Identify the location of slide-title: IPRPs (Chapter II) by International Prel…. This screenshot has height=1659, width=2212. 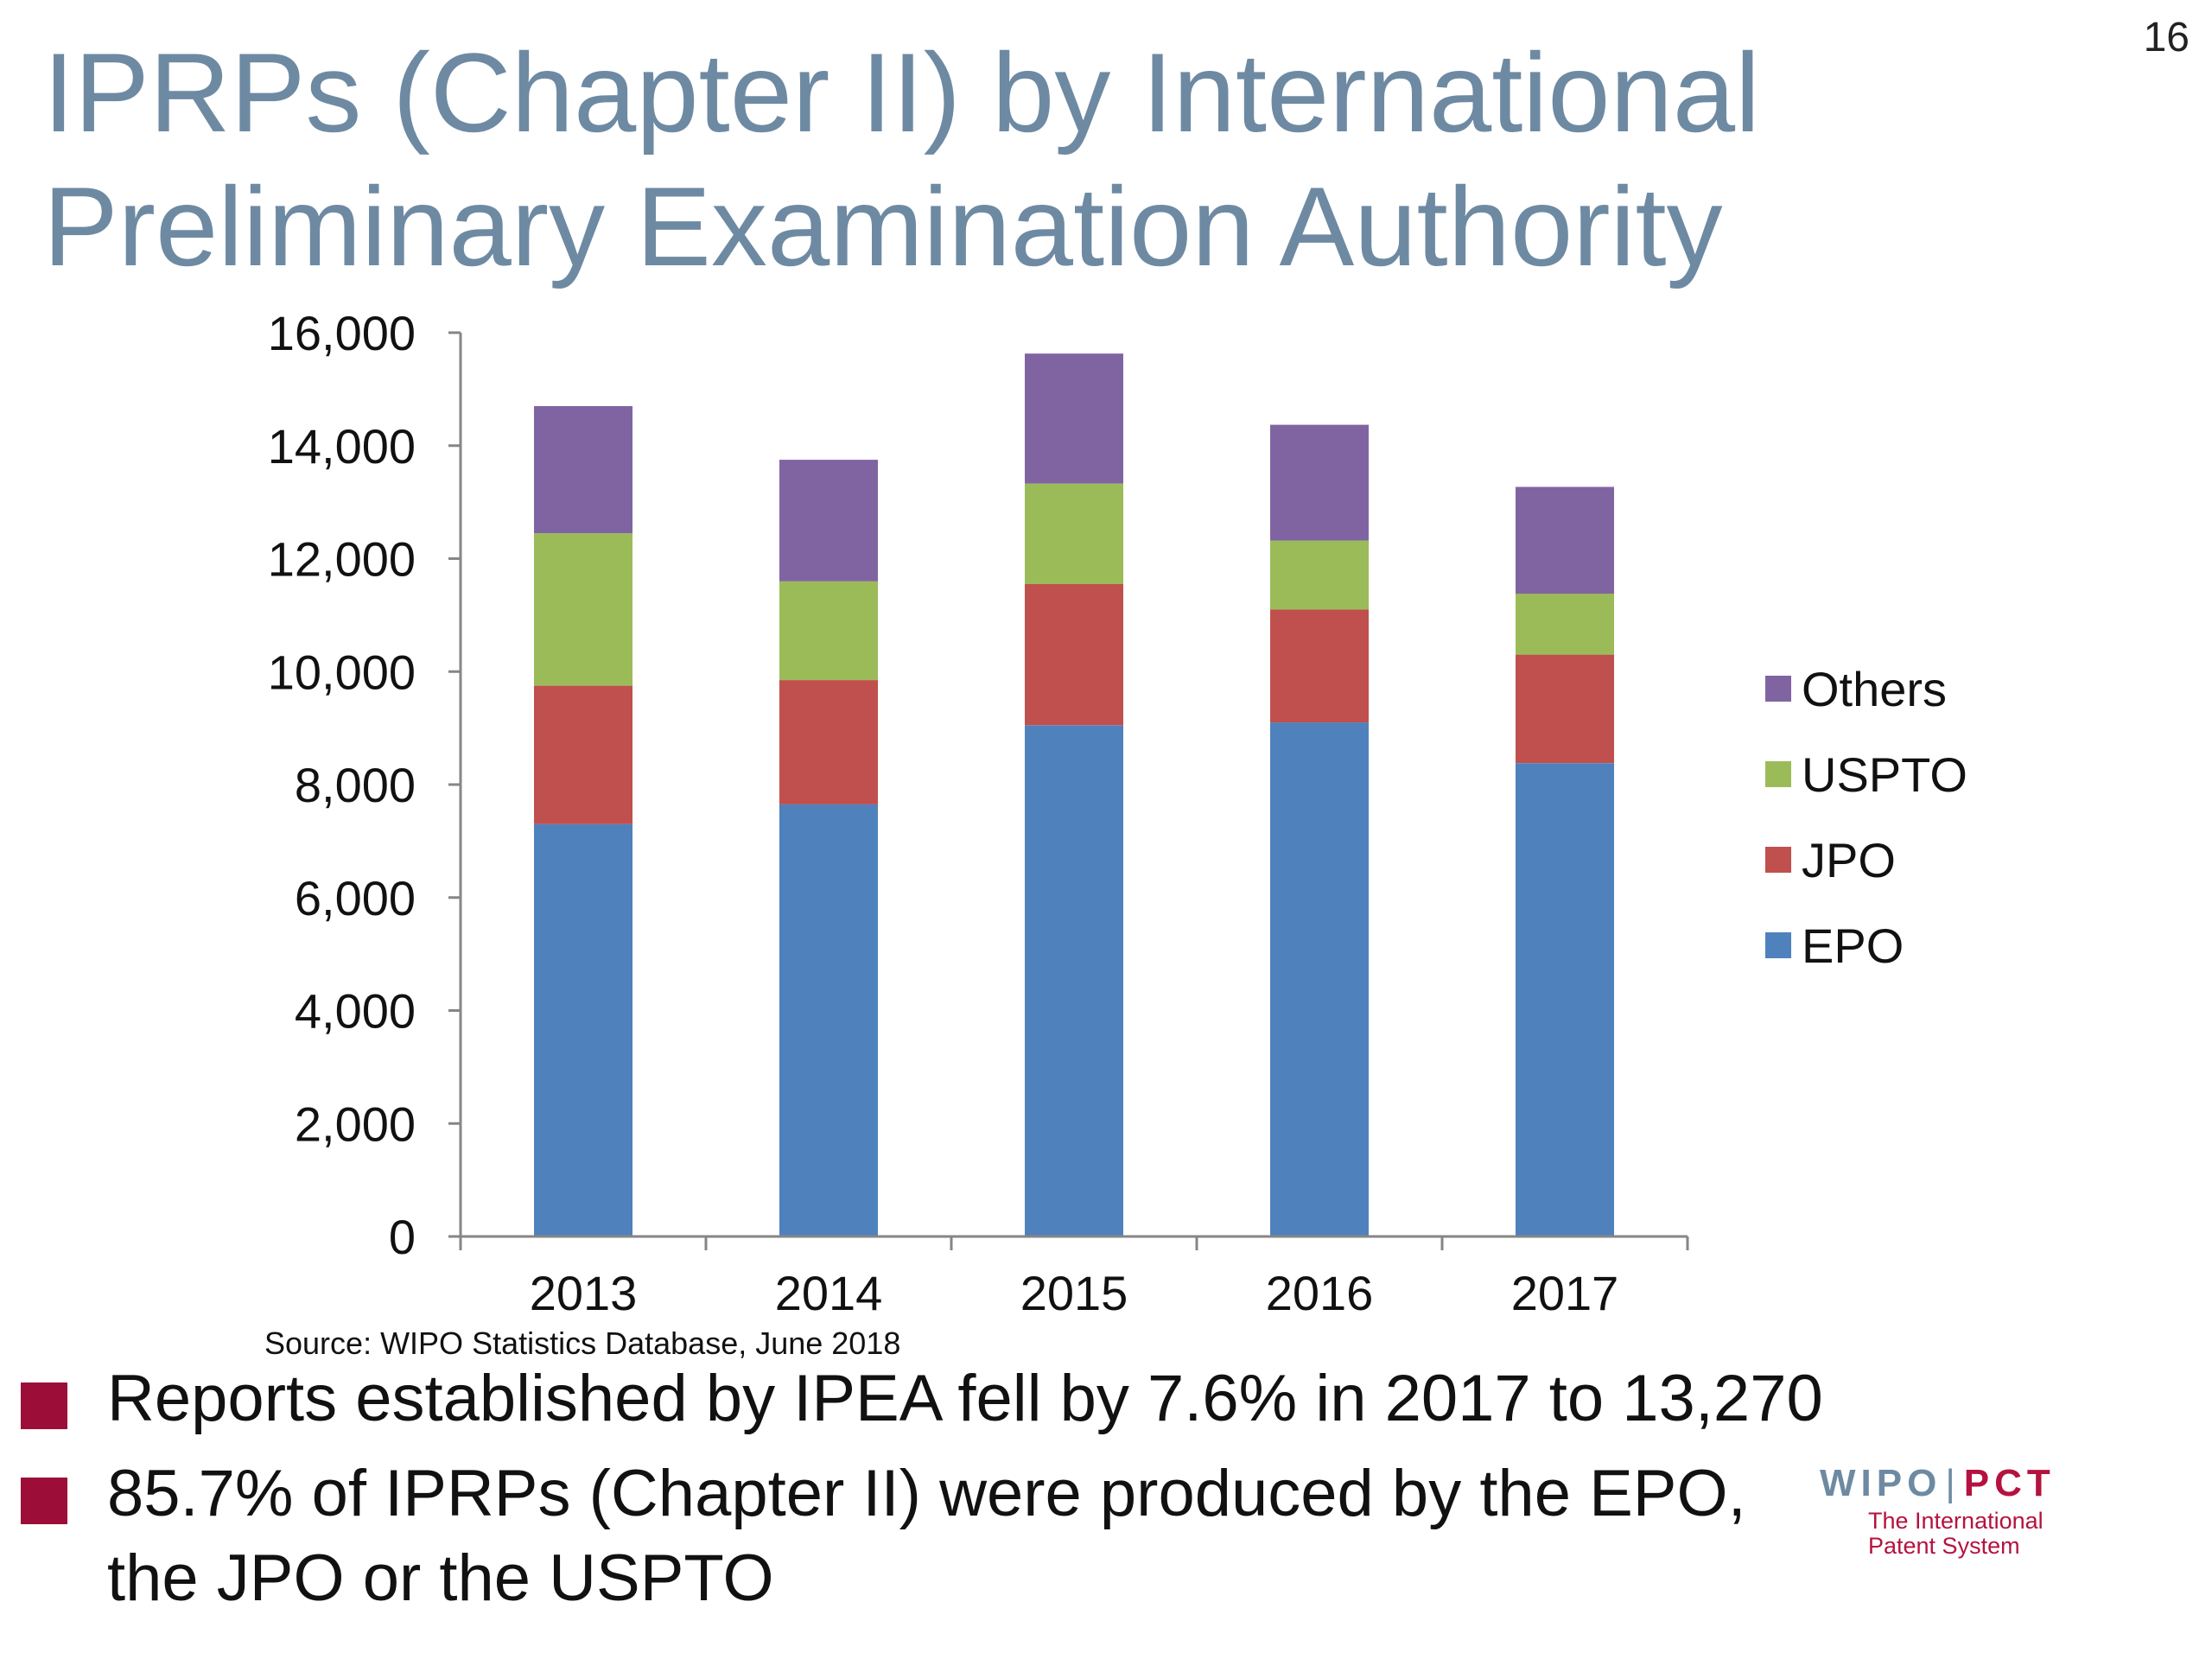
(994, 160).